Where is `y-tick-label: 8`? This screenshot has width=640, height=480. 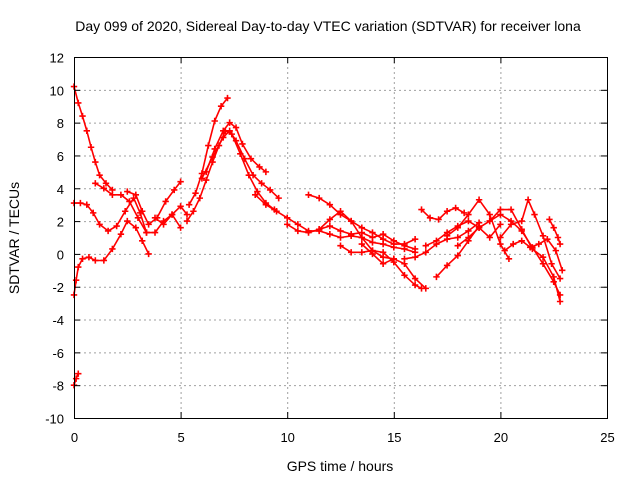
y-tick-label: 8 is located at coordinates (60, 123).